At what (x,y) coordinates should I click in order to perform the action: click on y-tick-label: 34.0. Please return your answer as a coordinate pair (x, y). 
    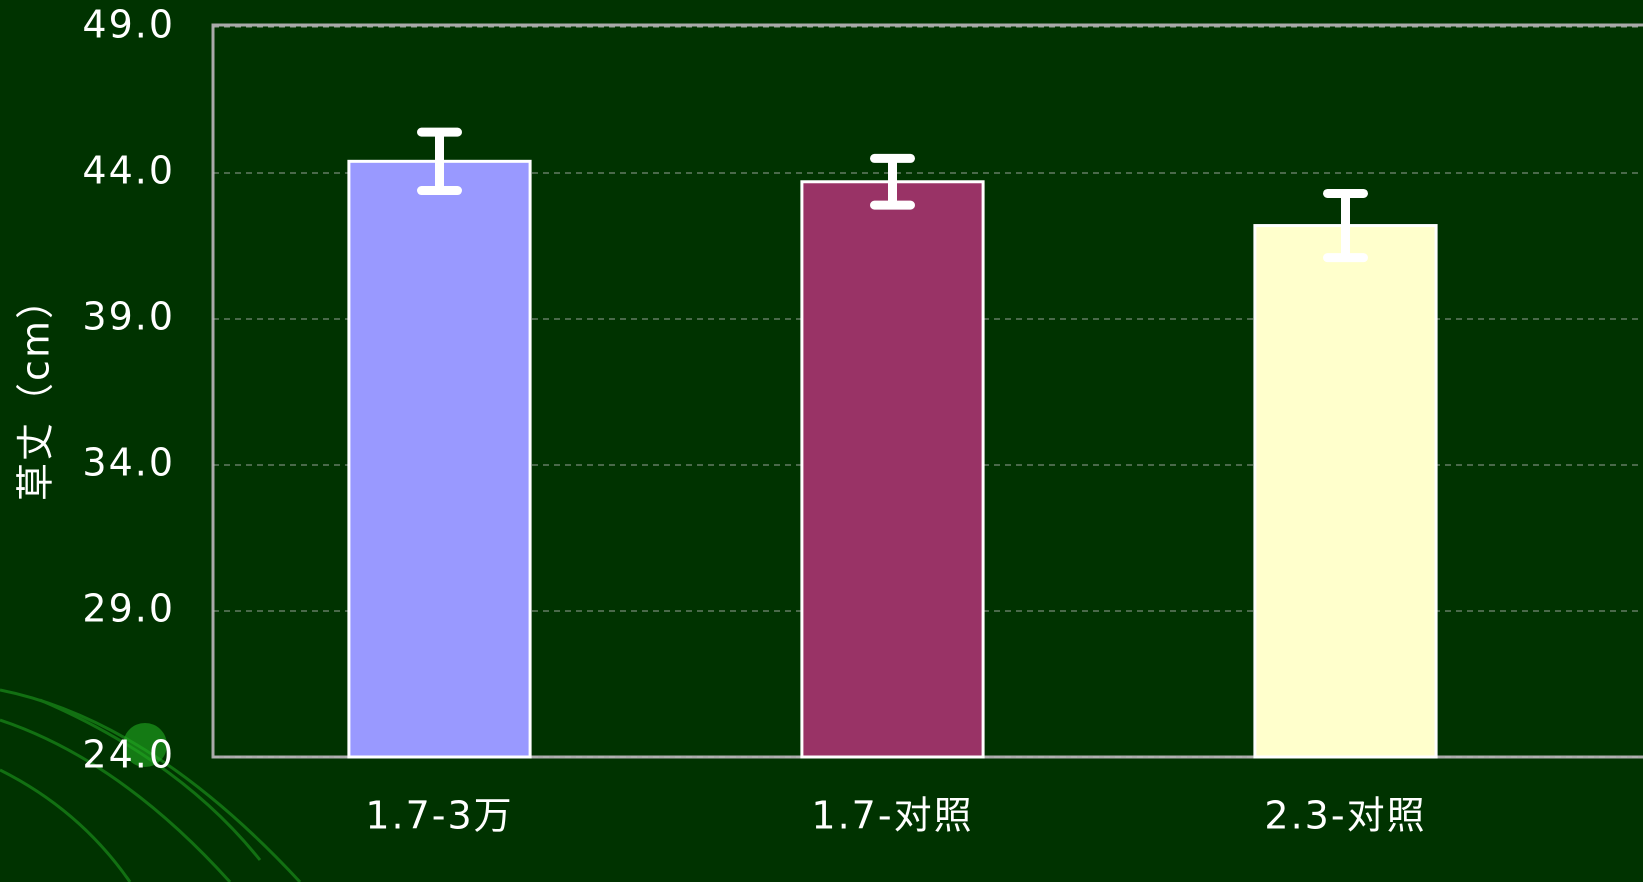
    Looking at the image, I should click on (128, 463).